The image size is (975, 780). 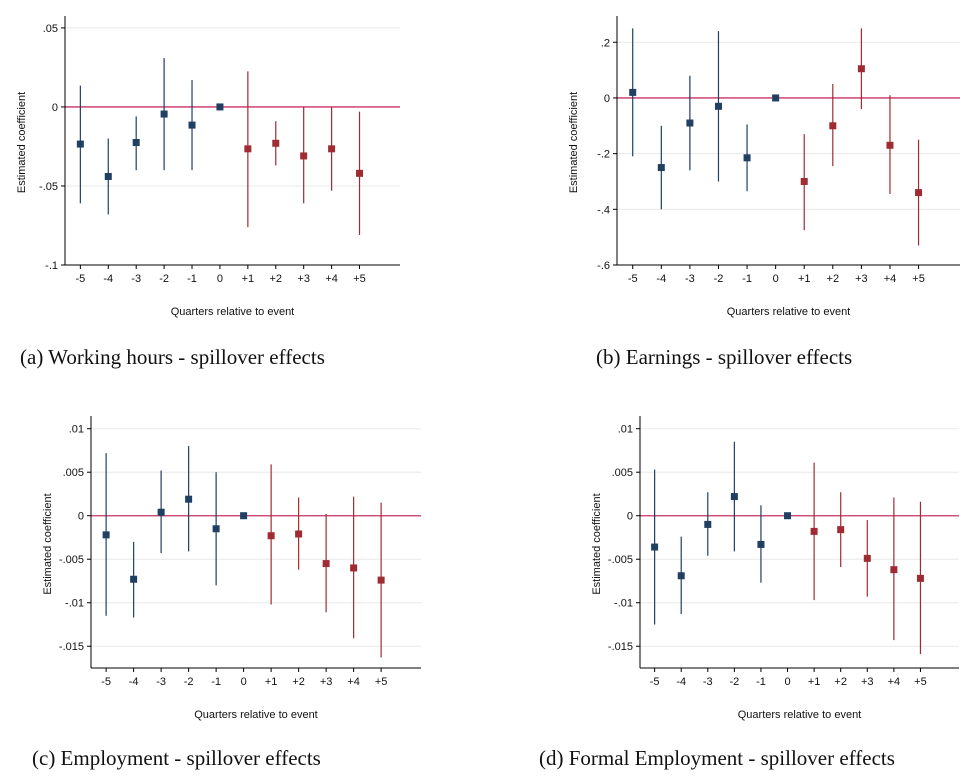 I want to click on caption-b: (b) Earnings - spillover effects, so click(x=724, y=357).